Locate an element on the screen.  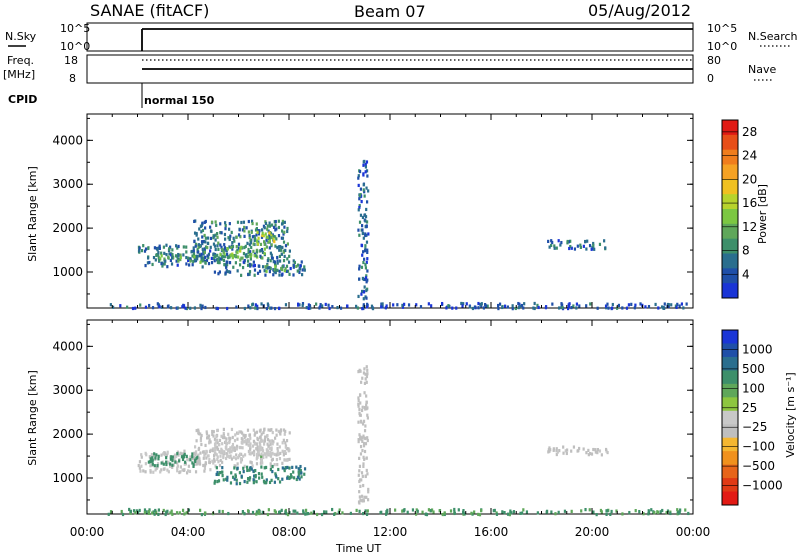
freq-left-tick-top: 18 is located at coordinates (71, 60).